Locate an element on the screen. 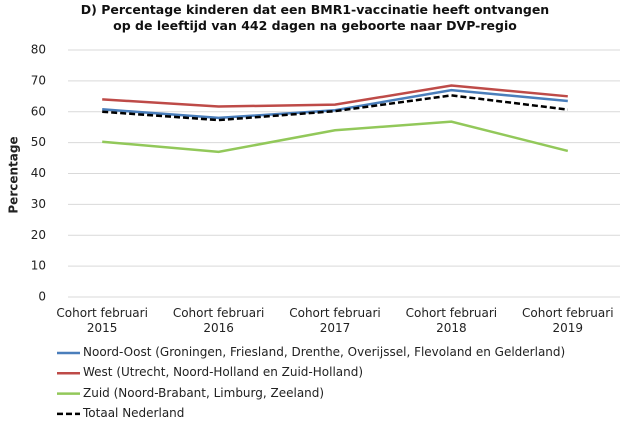 This screenshot has width=629, height=425. legend-label: Totaal Nederland is located at coordinates (134, 412).